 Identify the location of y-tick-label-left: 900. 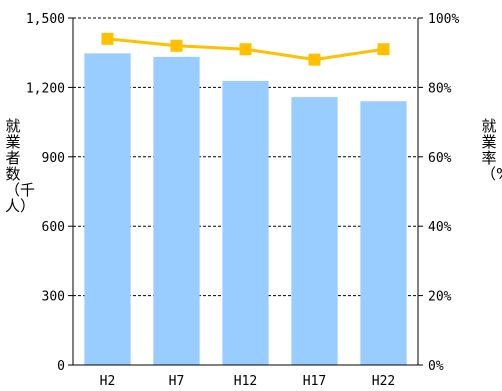
(53, 158).